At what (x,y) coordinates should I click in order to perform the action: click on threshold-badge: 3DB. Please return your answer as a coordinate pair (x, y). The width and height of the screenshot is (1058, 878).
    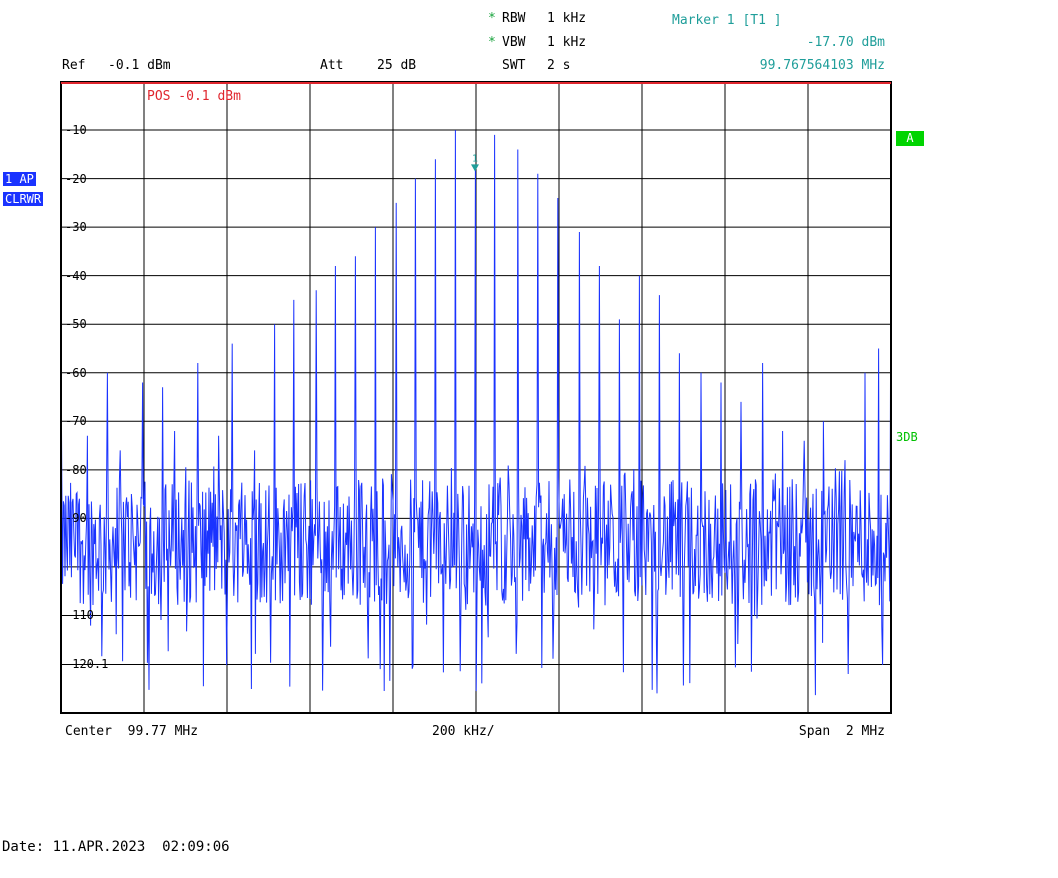
    Looking at the image, I should click on (907, 437).